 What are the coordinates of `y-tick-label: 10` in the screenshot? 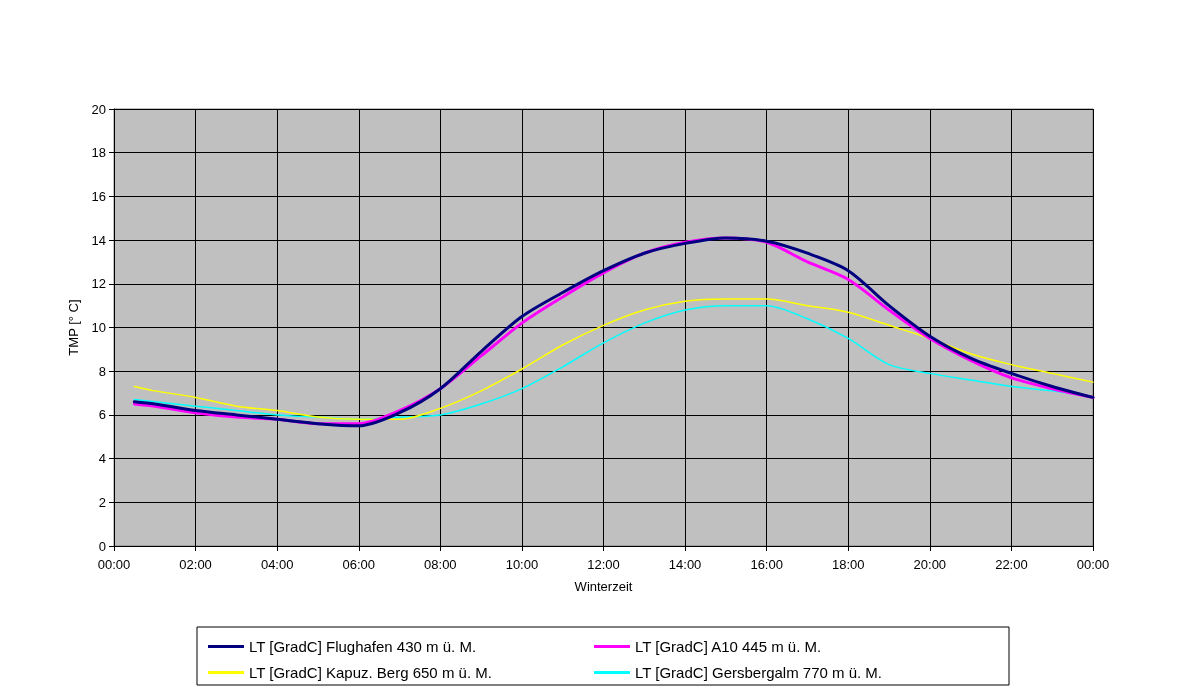 It's located at (98, 327).